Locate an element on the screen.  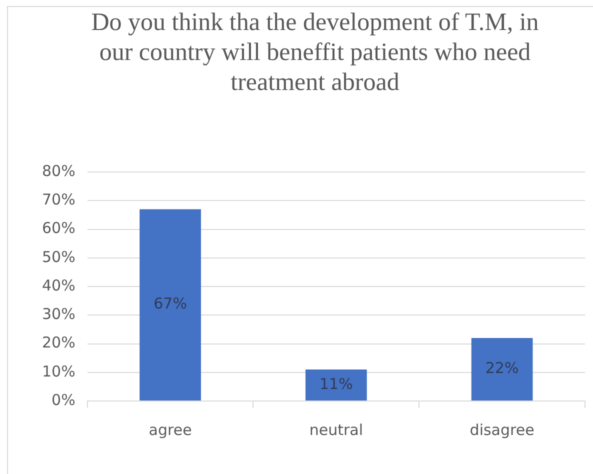
y-tick-label: 50% is located at coordinates (59, 257).